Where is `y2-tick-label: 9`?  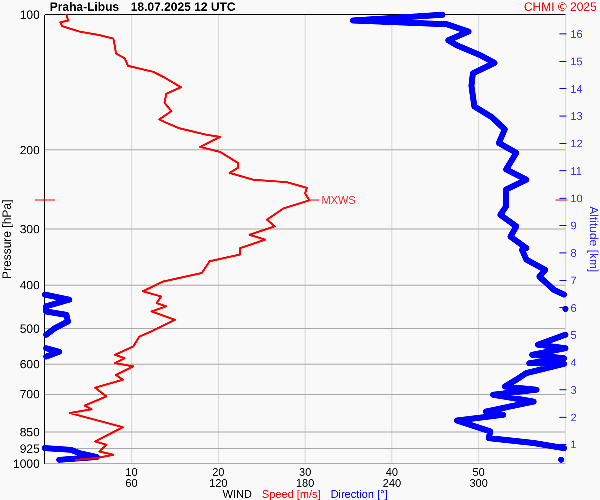
y2-tick-label: 9 is located at coordinates (573, 226).